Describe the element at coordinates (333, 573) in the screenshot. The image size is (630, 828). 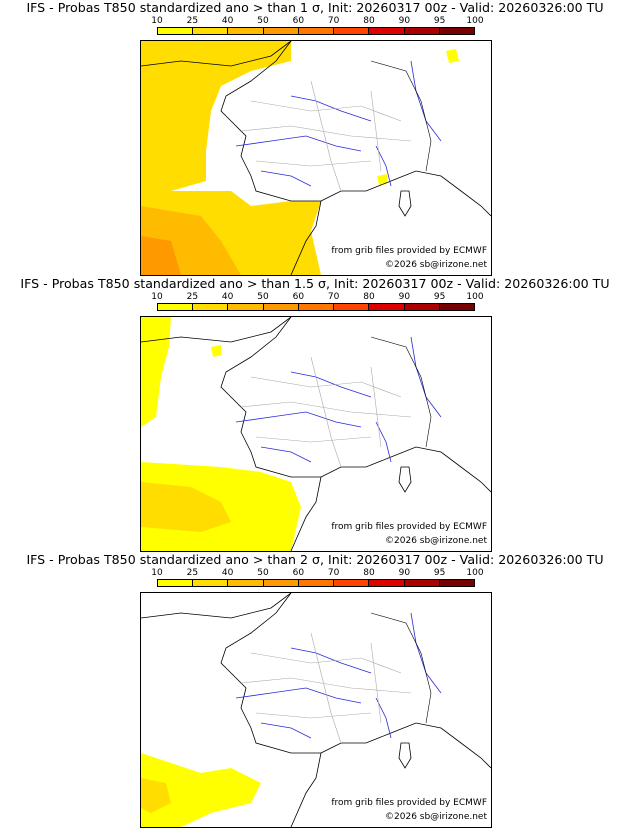
I see `colorbar-tick-label: 70` at that location.